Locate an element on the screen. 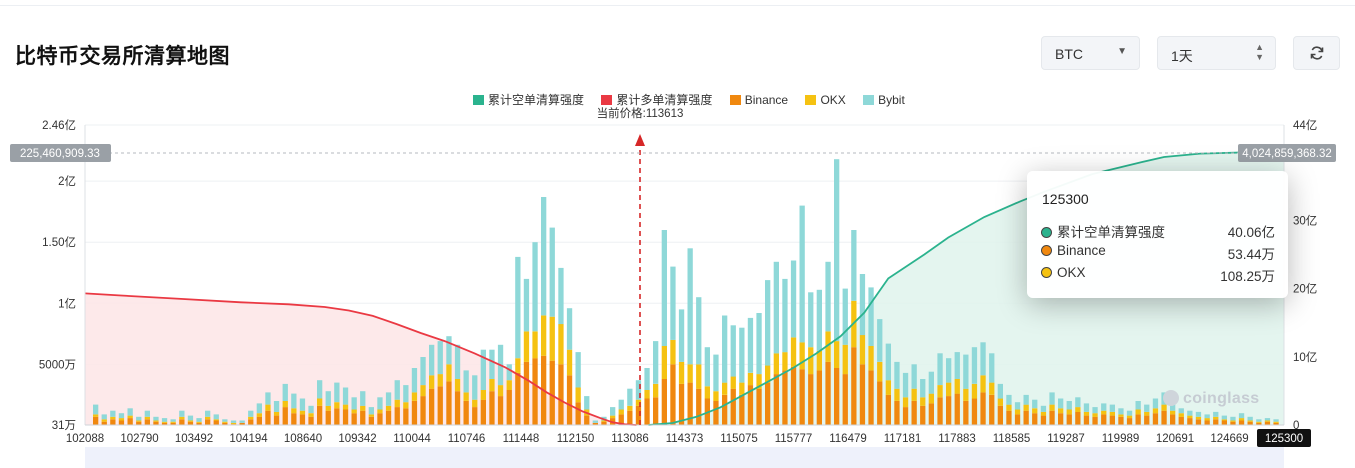 The width and height of the screenshot is (1355, 468). crosshair-left-label: 225,460,909.33 is located at coordinates (60, 154).